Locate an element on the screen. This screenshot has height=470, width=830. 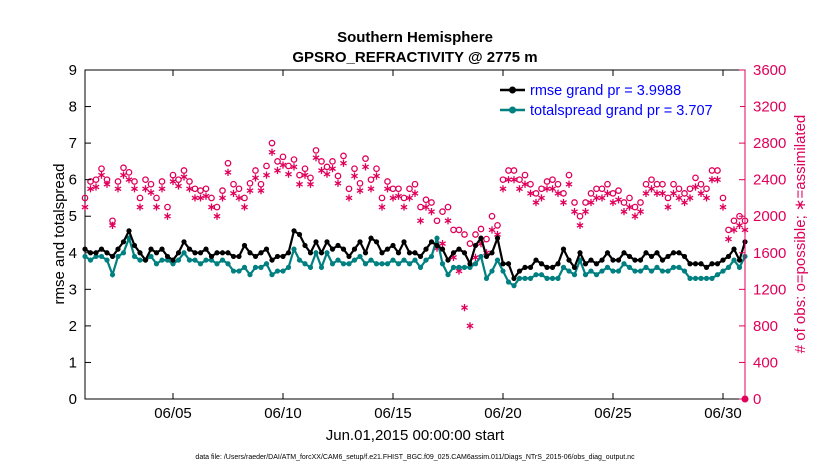
y2-tick-label: 1200 is located at coordinates (769, 289).